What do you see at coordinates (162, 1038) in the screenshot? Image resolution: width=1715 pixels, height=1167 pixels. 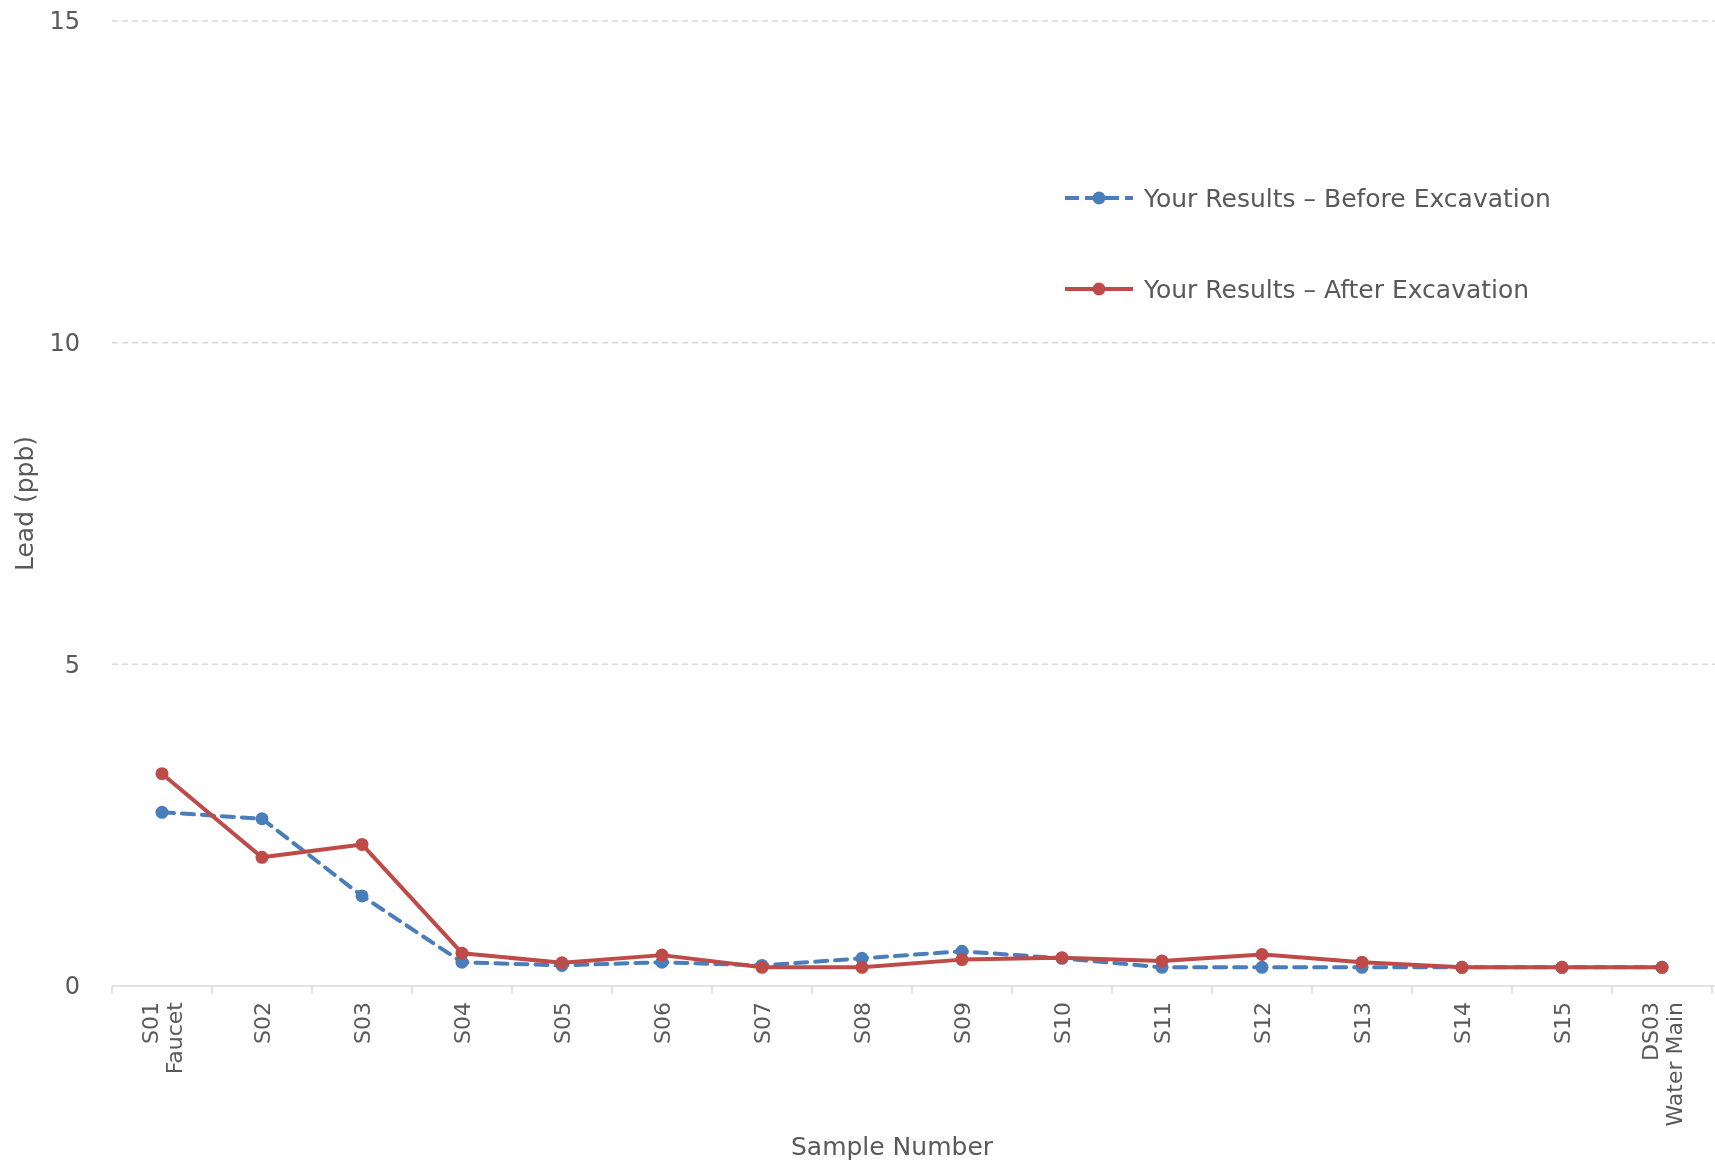 I see `x-tick-label: S01 Faucet` at bounding box center [162, 1038].